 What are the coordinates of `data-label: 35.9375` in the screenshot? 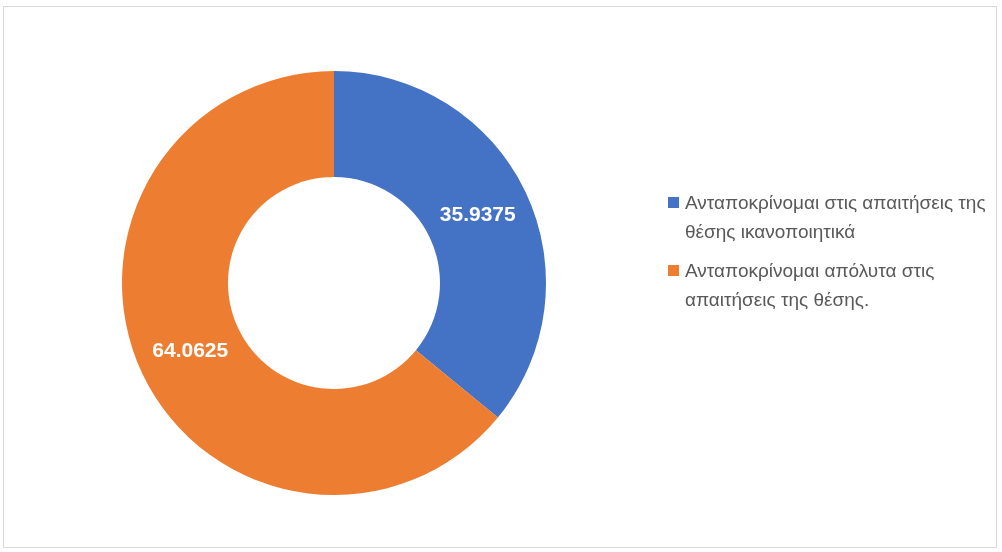 It's located at (477, 213).